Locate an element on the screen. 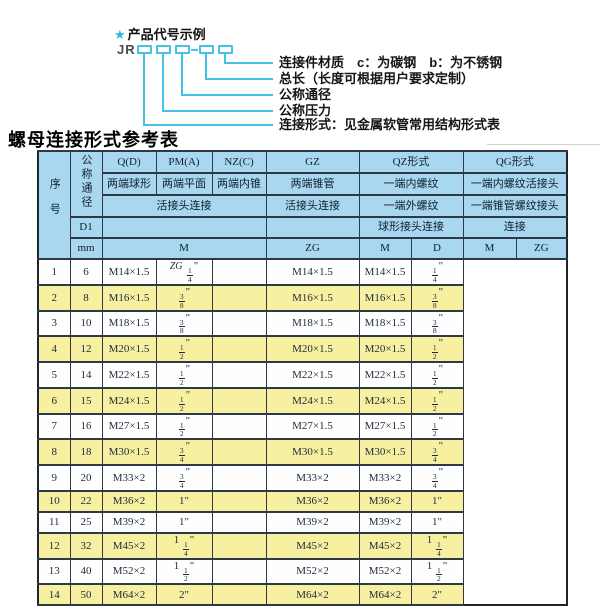 The image size is (600, 606). header-qz-desc2: 一端外螺纹 is located at coordinates (411, 206).